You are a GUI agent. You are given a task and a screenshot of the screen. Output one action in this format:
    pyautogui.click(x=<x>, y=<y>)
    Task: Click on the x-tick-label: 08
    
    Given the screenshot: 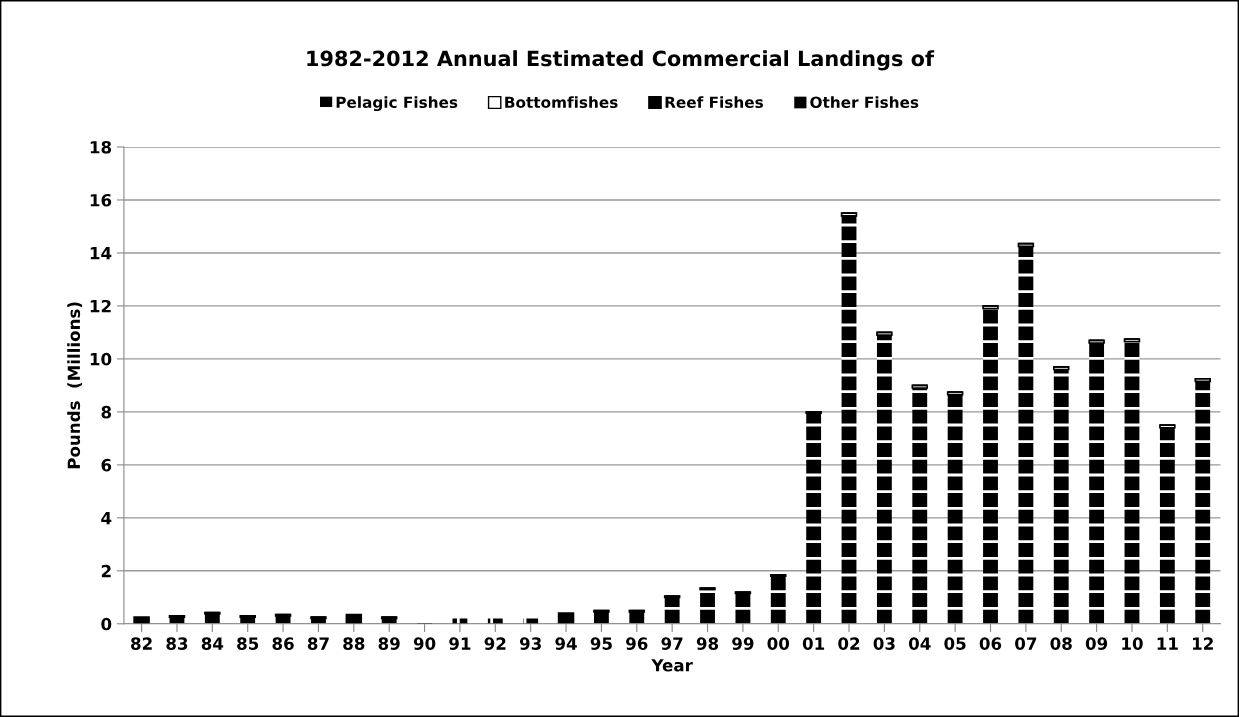 What is the action you would take?
    pyautogui.click(x=1061, y=643)
    